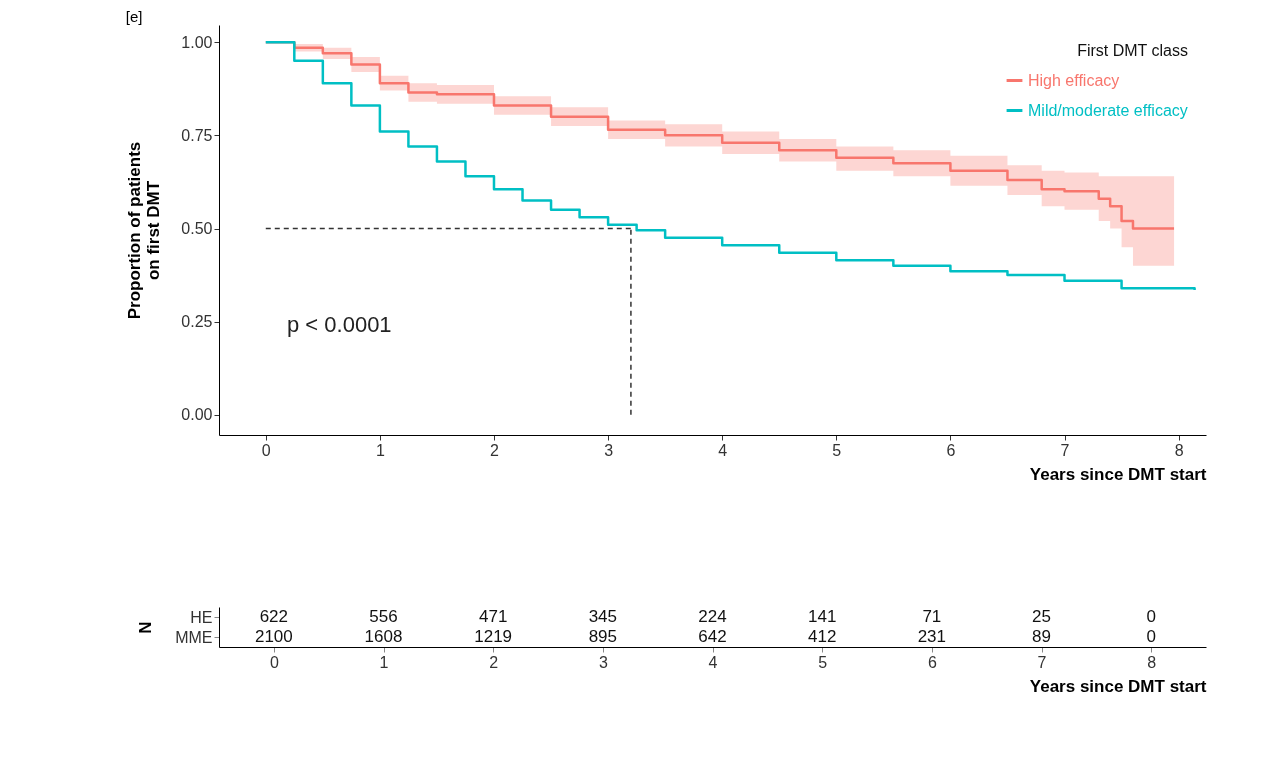 Image resolution: width=1273 pixels, height=758 pixels. Describe the element at coordinates (603, 636) in the screenshot. I see `data-label: 895` at that location.